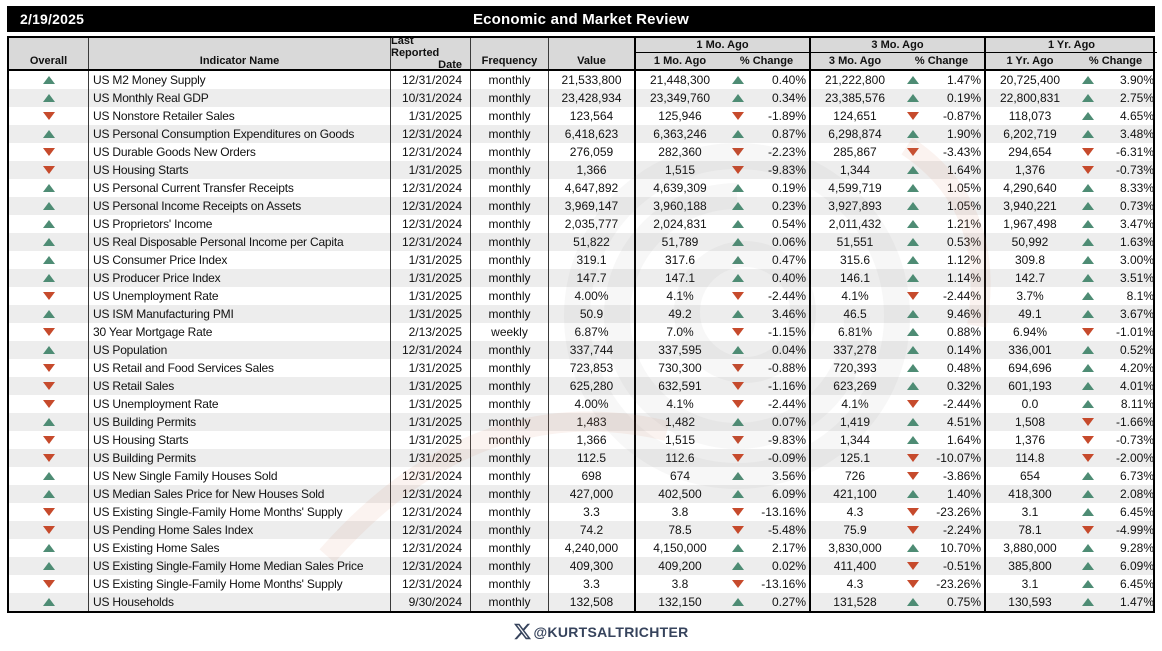  What do you see at coordinates (1136, 386) in the screenshot?
I see `y1-percent-change: 4.01%` at bounding box center [1136, 386].